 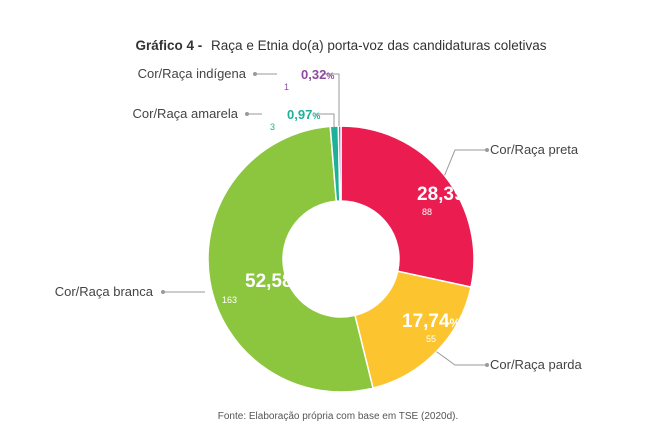 What do you see at coordinates (274, 281) in the screenshot?
I see `percent-label-cor-raca-branca: 52,58%` at bounding box center [274, 281].